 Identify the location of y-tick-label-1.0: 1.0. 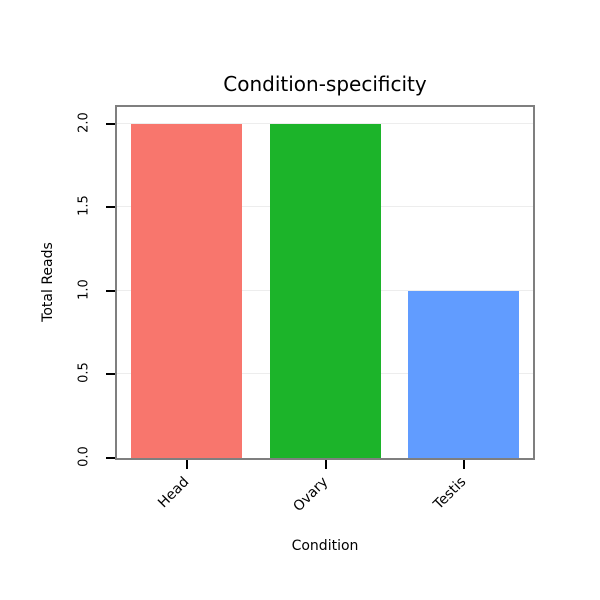
(84, 289).